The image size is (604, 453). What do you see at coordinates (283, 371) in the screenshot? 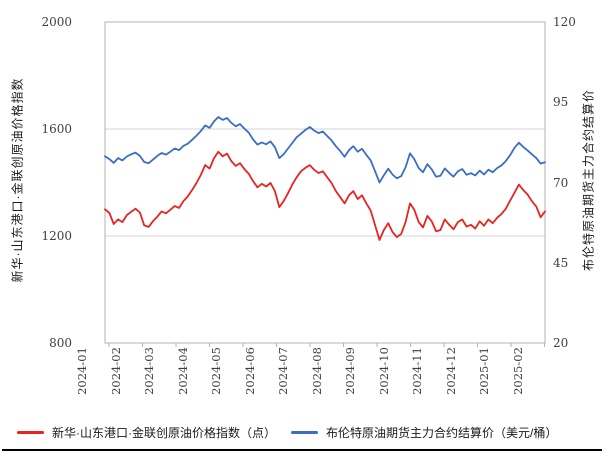
I see `x-axis-tick: 2024-07` at bounding box center [283, 371].